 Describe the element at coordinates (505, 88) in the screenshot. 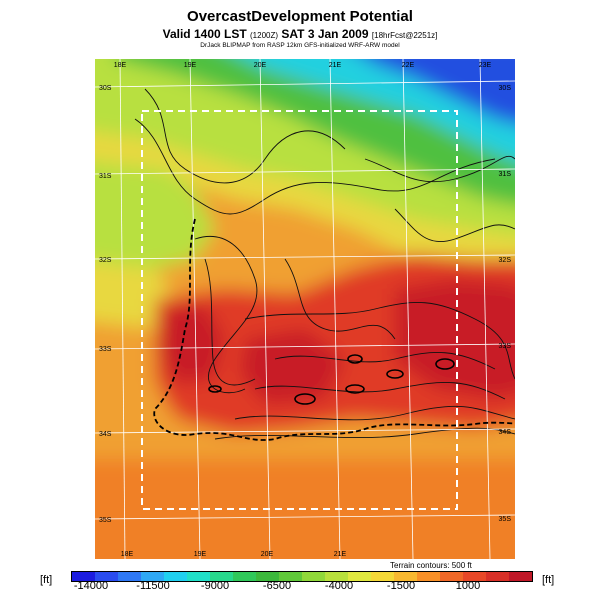

I see `lat-label-right: 30S` at that location.